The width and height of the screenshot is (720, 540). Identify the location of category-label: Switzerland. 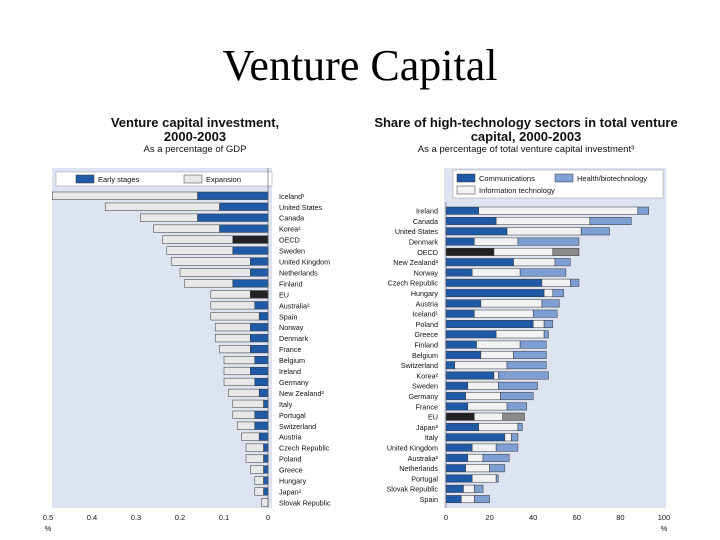
(297, 426).